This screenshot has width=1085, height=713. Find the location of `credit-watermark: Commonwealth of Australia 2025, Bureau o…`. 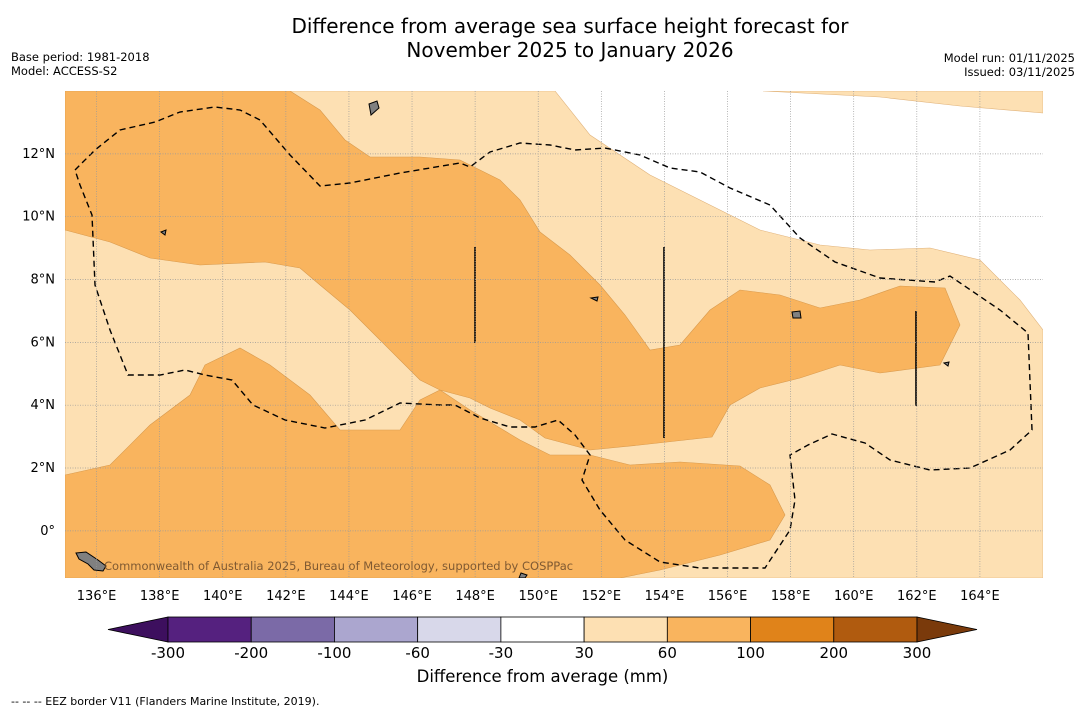

credit-watermark: Commonwealth of Australia 2025, Bureau o… is located at coordinates (338, 566).